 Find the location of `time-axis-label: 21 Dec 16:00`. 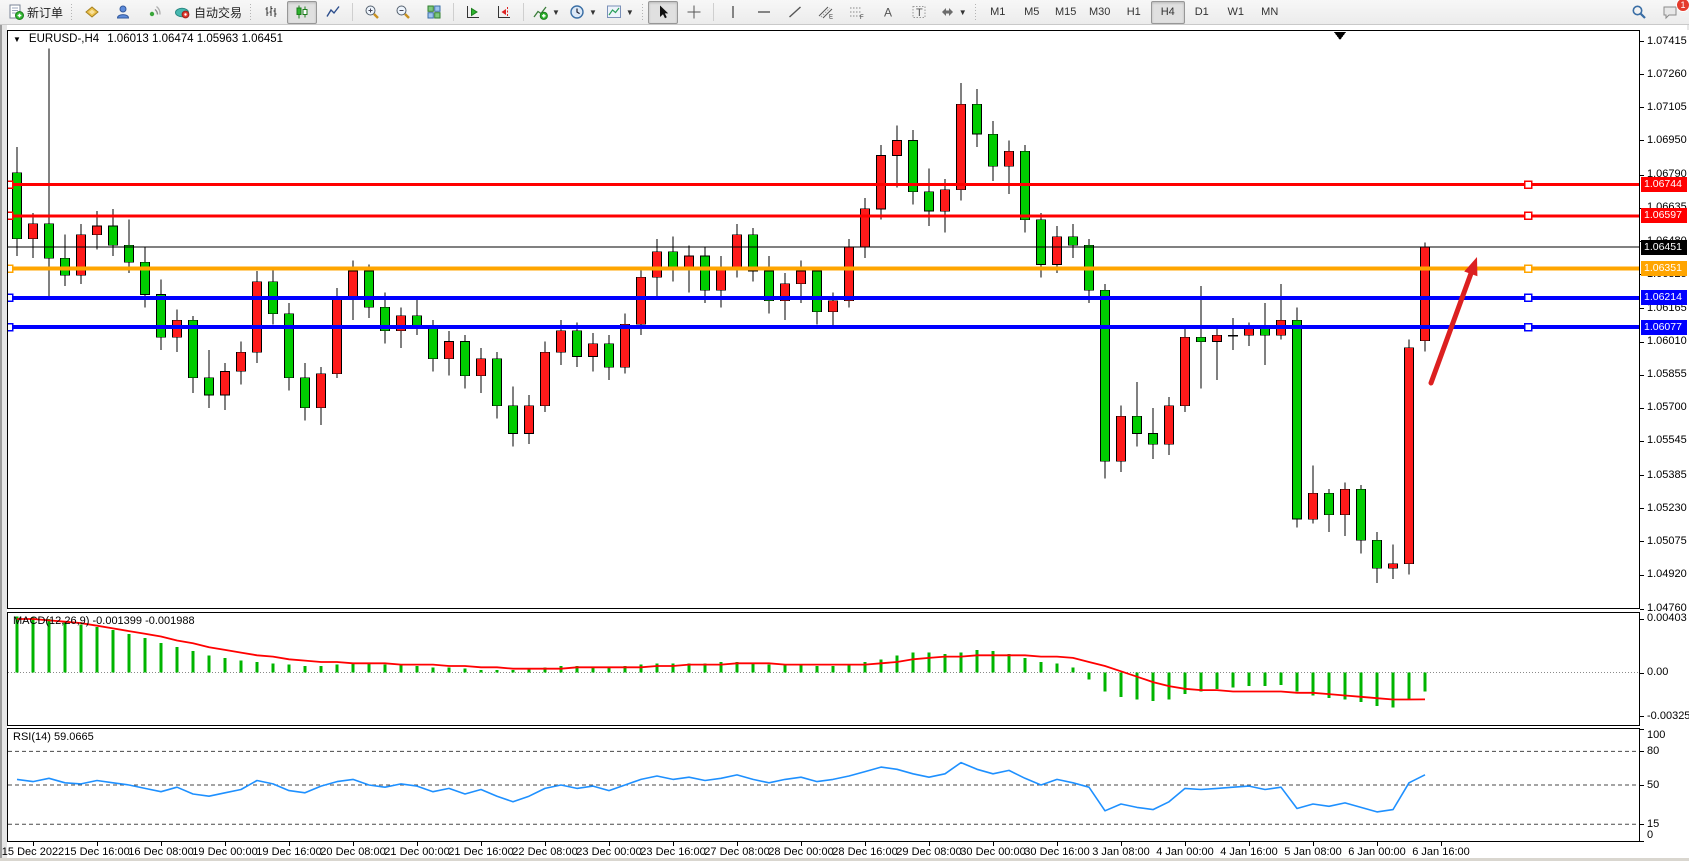

time-axis-label: 21 Dec 16:00 is located at coordinates (481, 852).